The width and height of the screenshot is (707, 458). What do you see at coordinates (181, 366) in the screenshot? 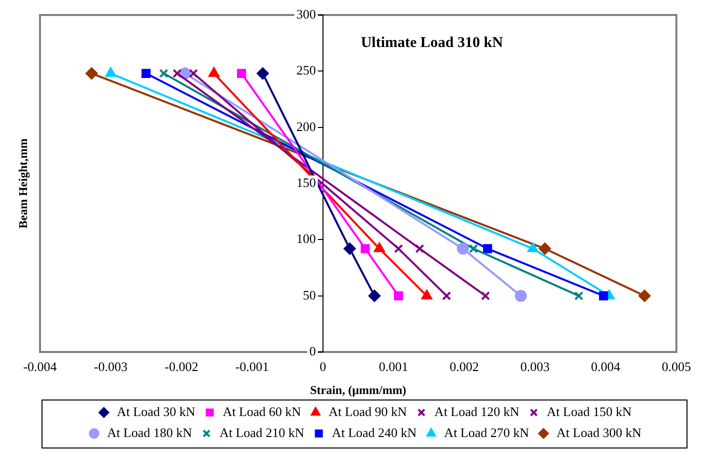
I see `x-tick-label: -0.002` at bounding box center [181, 366].